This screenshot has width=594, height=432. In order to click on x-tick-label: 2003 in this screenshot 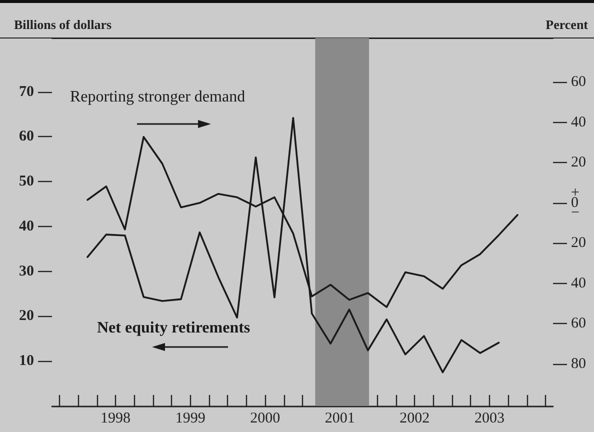, I will do `click(489, 418)`.